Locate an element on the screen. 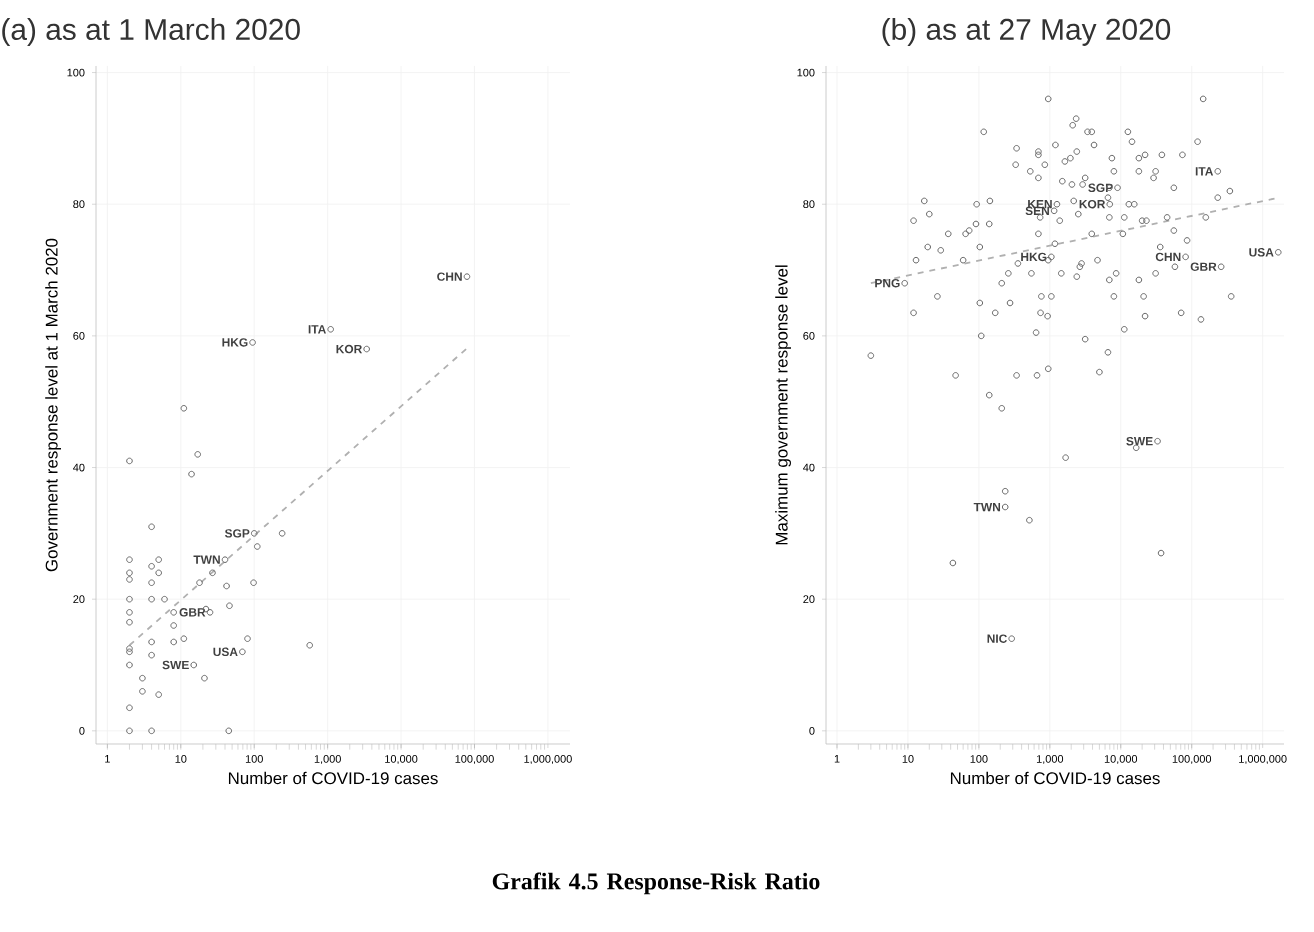 This screenshot has height=932, width=1314. text: Grafik 4.5 Response-Risk Ratio is located at coordinates (656, 883).